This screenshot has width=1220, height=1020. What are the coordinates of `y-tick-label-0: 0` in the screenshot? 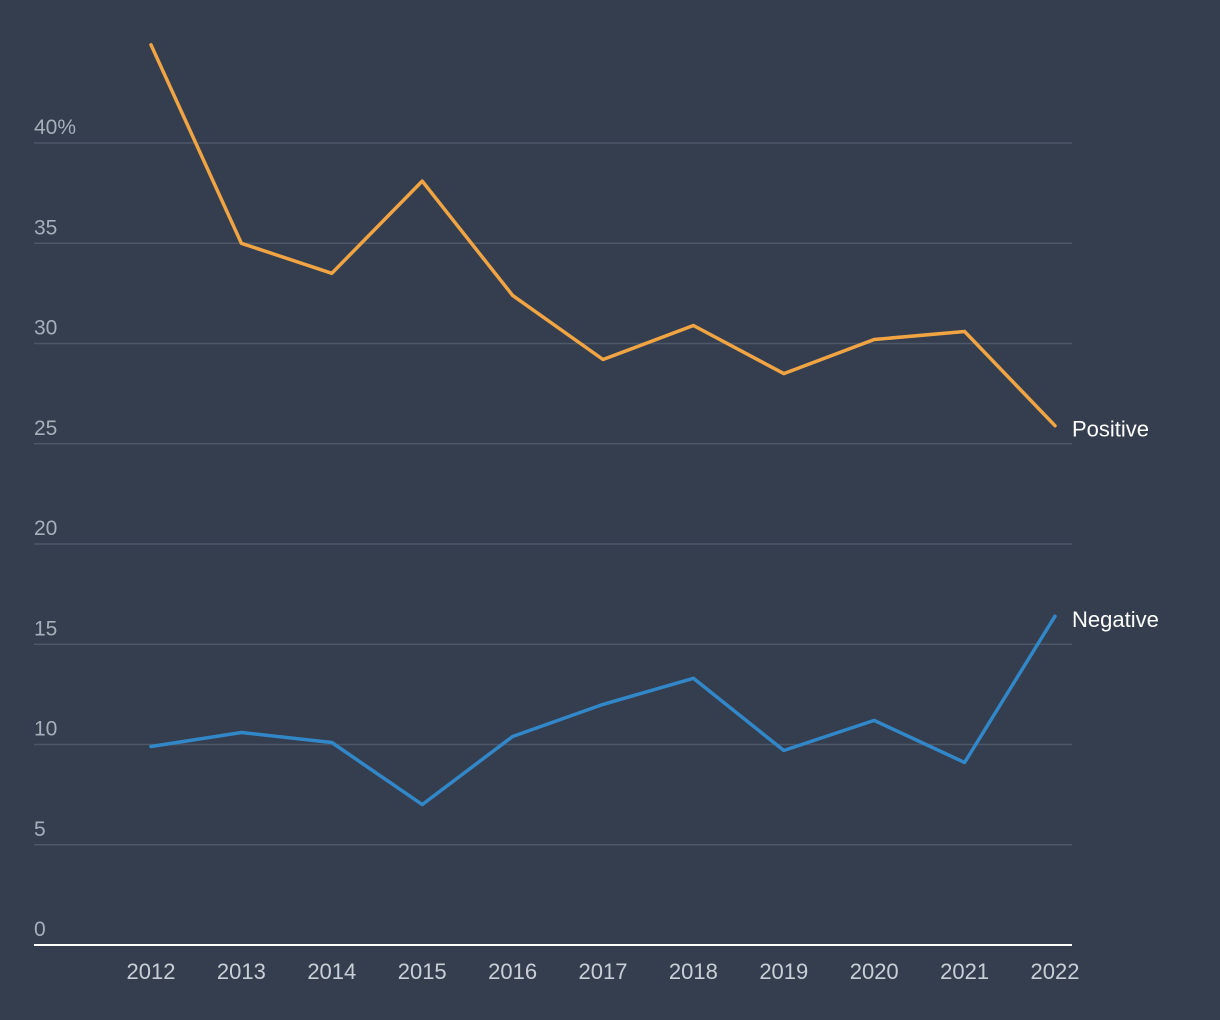 It's located at (40, 929).